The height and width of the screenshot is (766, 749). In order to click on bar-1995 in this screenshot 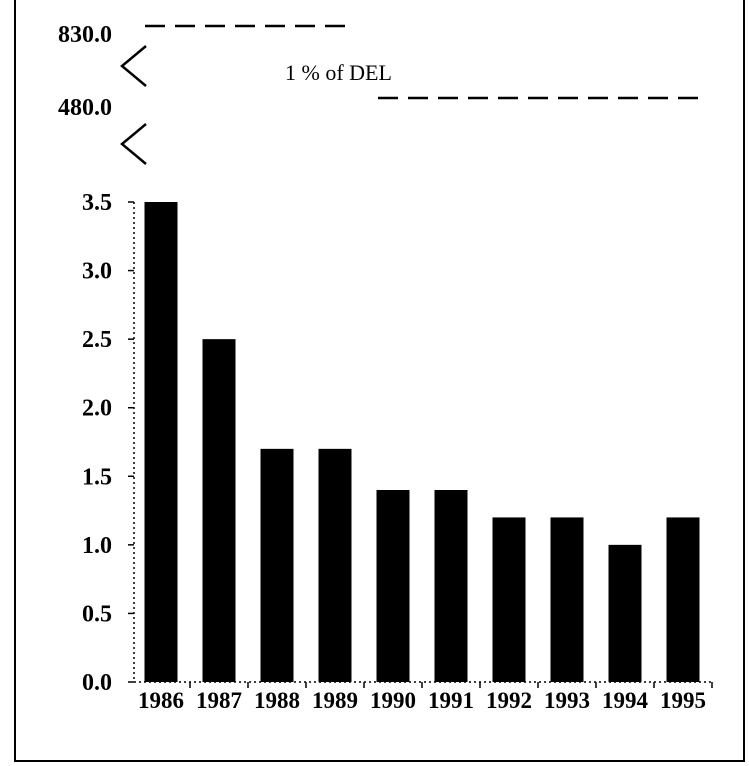, I will do `click(683, 599)`.